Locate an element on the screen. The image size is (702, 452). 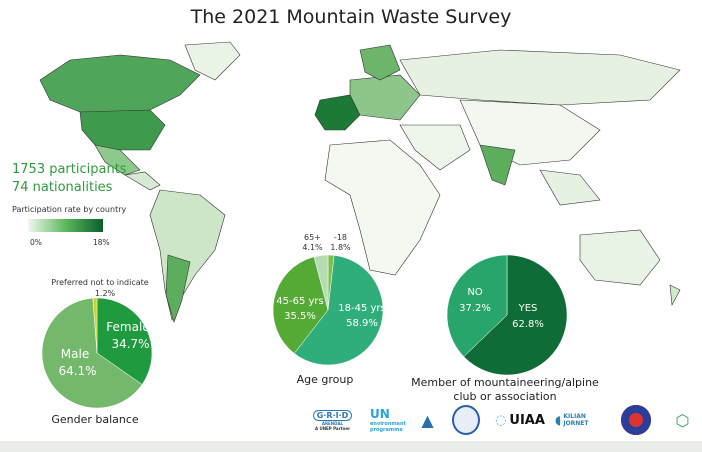
member-no-value: 37.2% is located at coordinates (475, 308).